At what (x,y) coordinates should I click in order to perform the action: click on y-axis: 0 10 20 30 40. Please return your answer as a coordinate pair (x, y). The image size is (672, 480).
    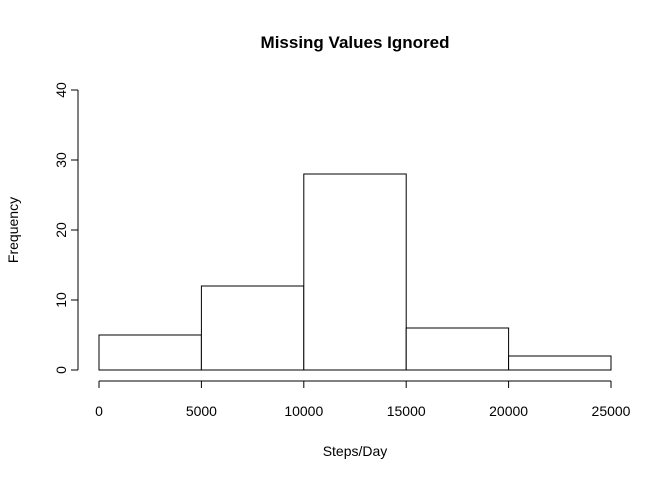
    Looking at the image, I should click on (66, 228).